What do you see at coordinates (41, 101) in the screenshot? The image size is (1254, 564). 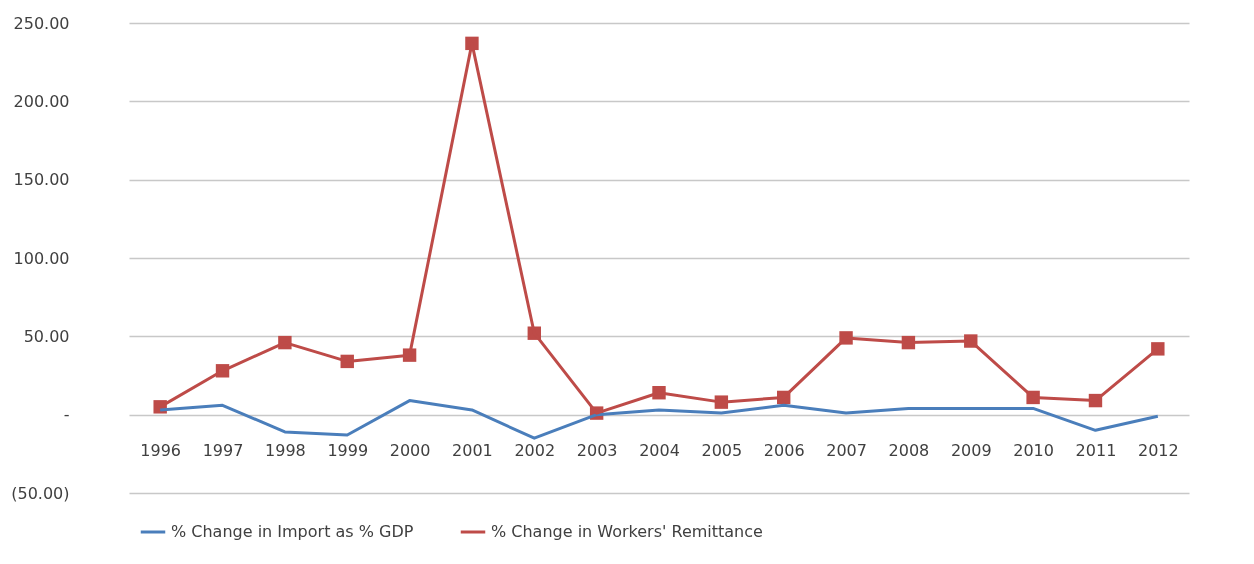 I see `y-tick-label: 200.00` at bounding box center [41, 101].